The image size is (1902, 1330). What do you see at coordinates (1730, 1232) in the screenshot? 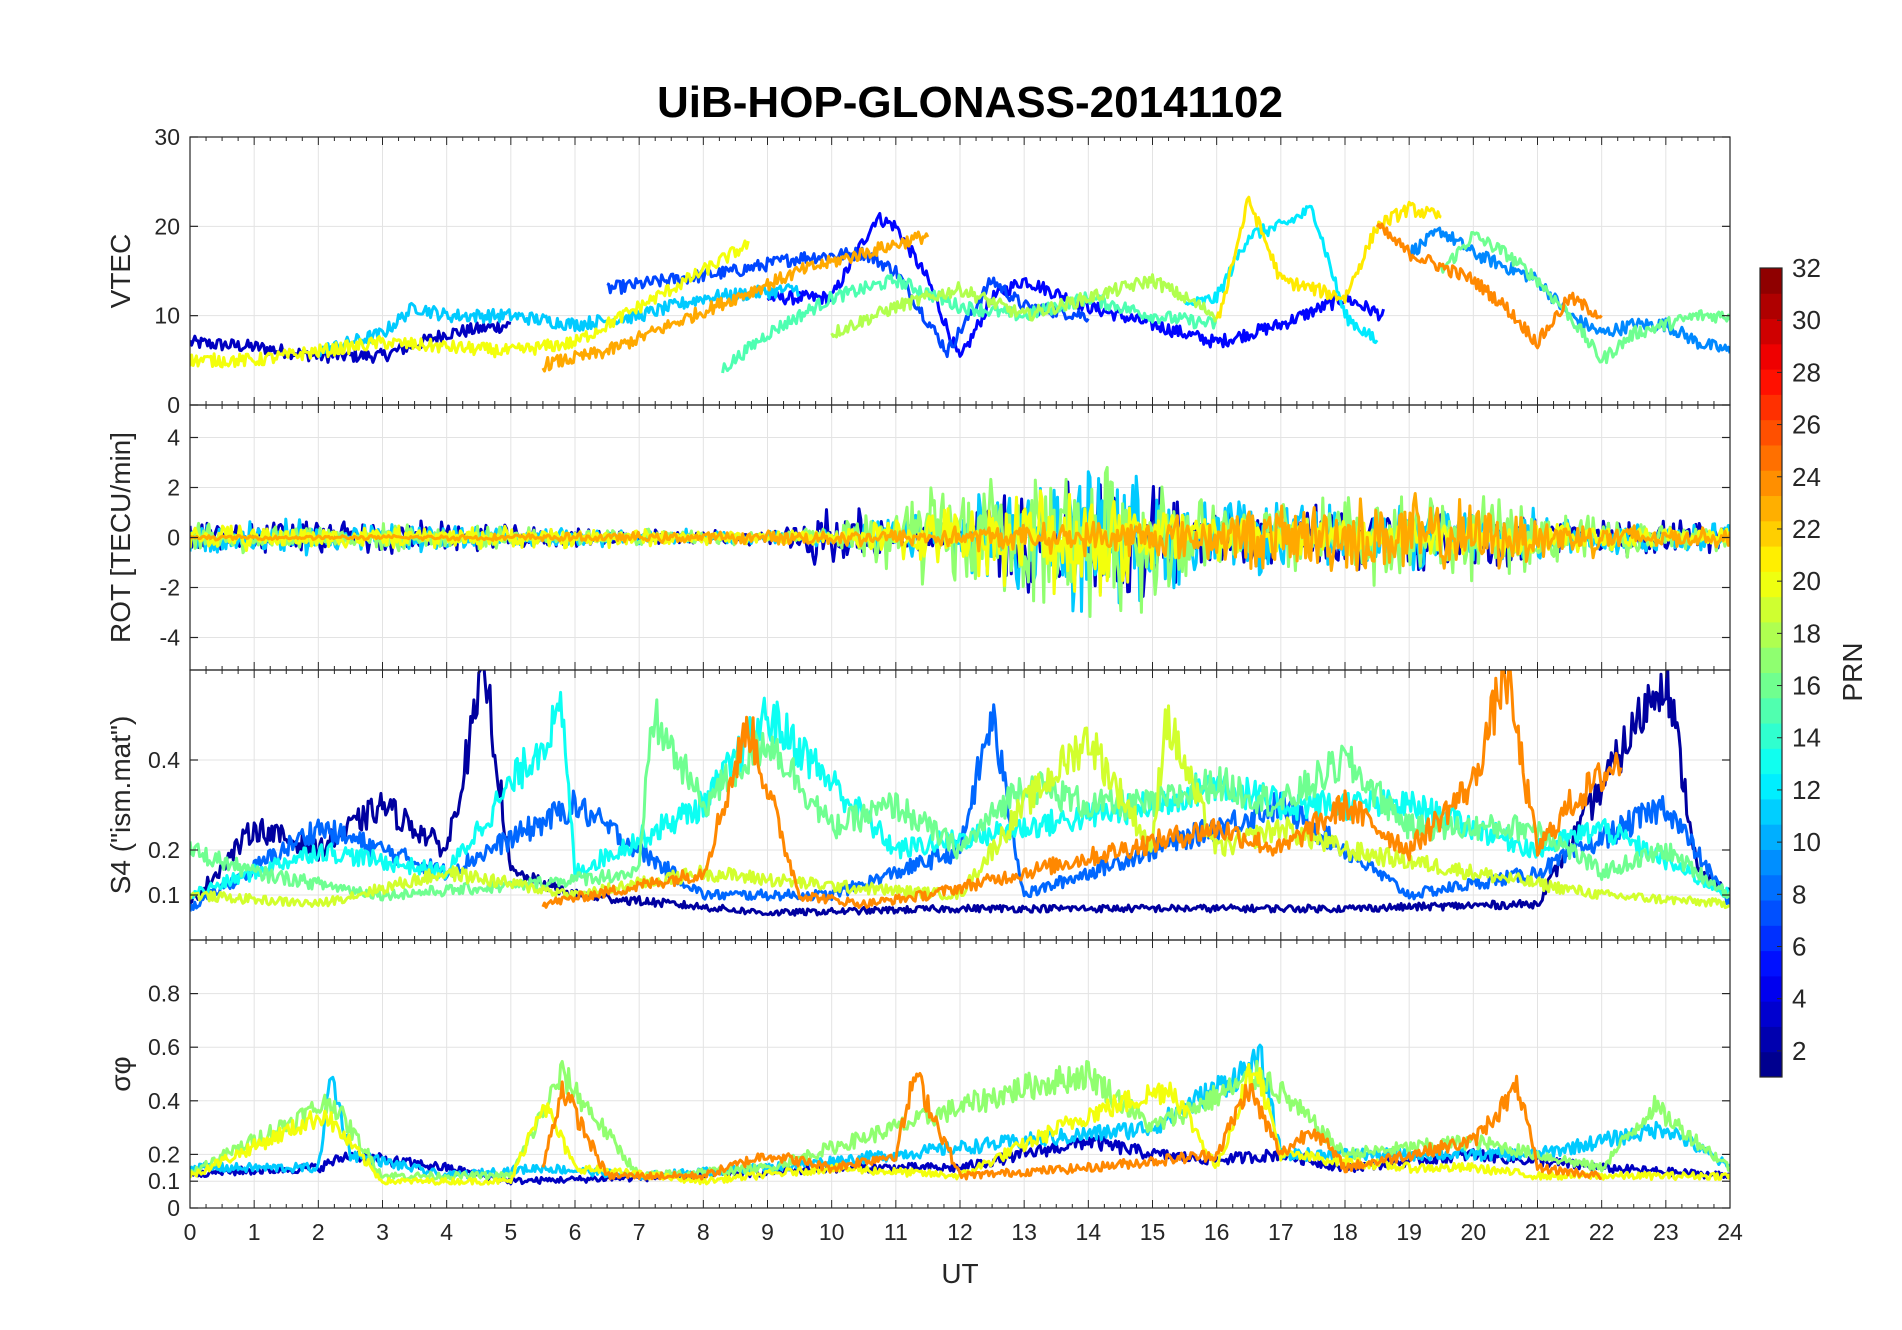
I see `x-tick-label: 24` at bounding box center [1730, 1232].